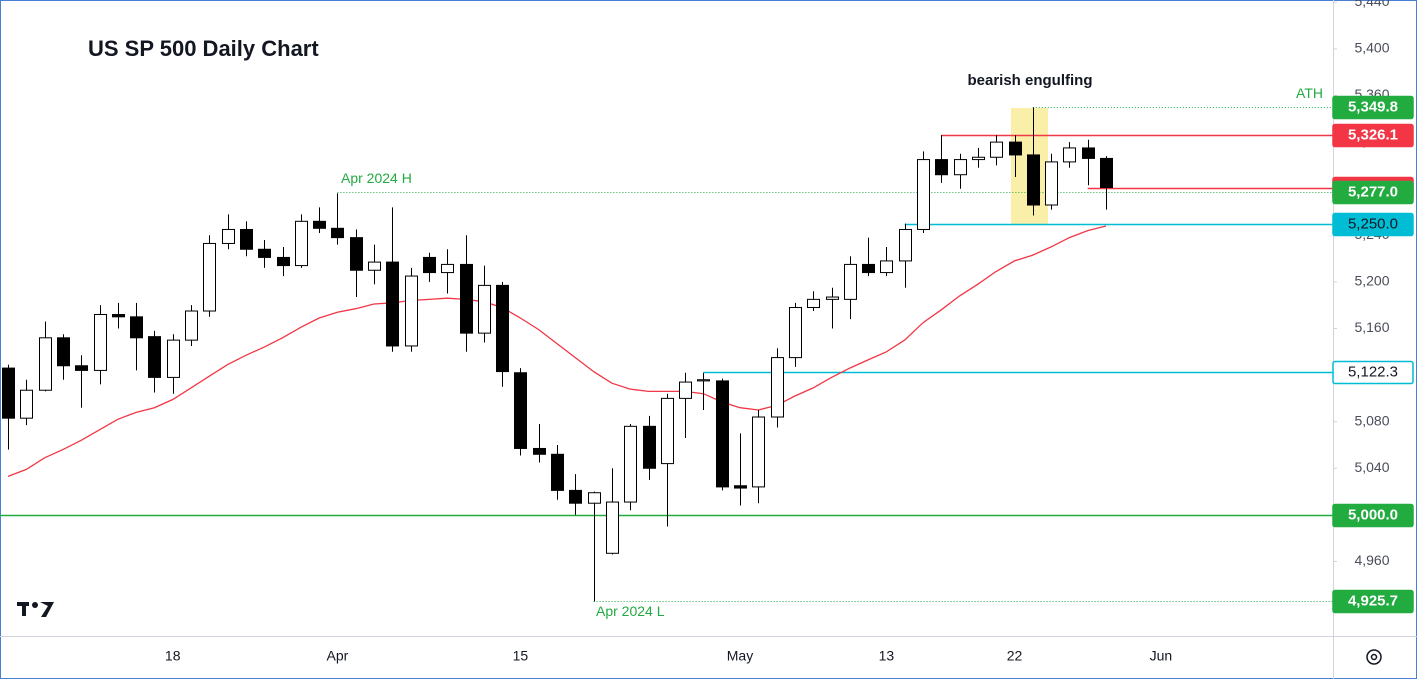 This screenshot has width=1417, height=679. Describe the element at coordinates (740, 656) in the screenshot. I see `x-tick-label: May` at that location.